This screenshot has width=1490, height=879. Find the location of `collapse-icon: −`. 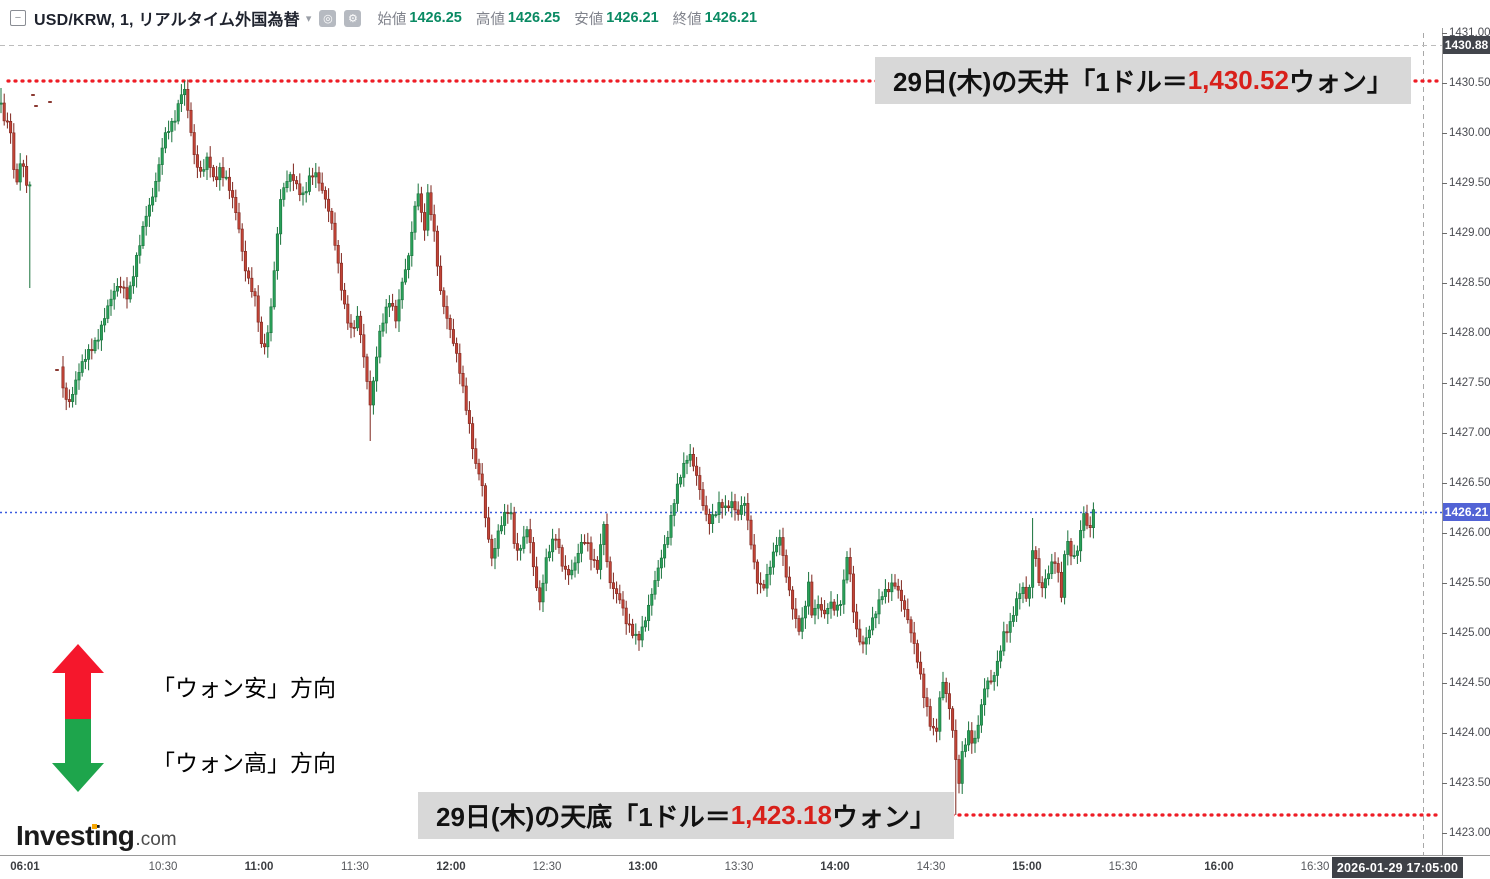

collapse-icon: − is located at coordinates (18, 18).